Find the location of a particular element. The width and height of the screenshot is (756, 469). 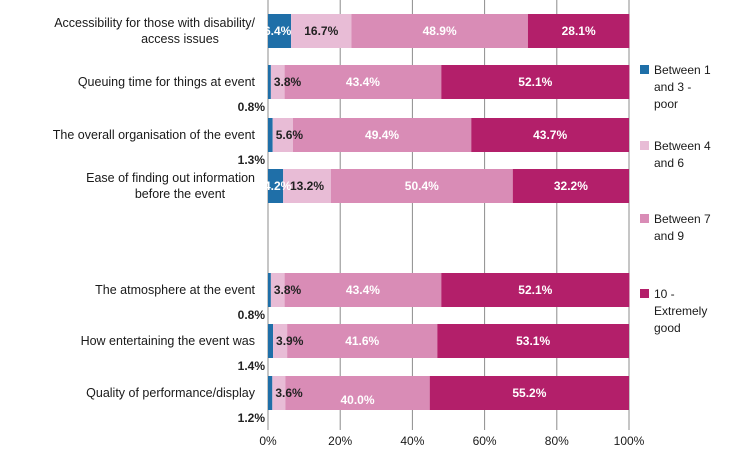

legend-label: Between 1 is located at coordinates (682, 70).